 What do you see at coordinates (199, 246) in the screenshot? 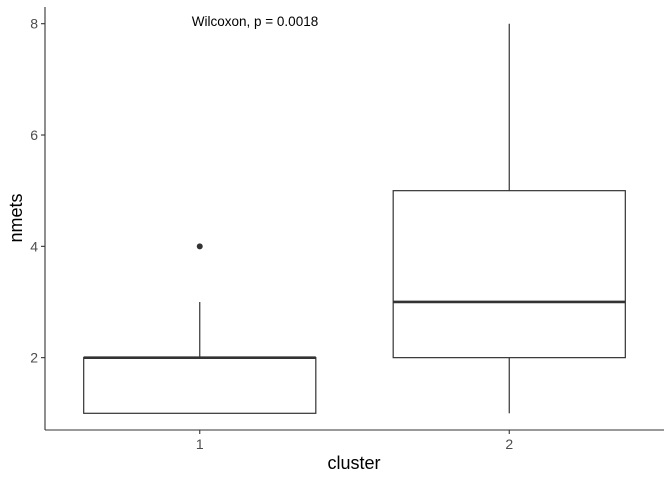
I see `outlier-point` at bounding box center [199, 246].